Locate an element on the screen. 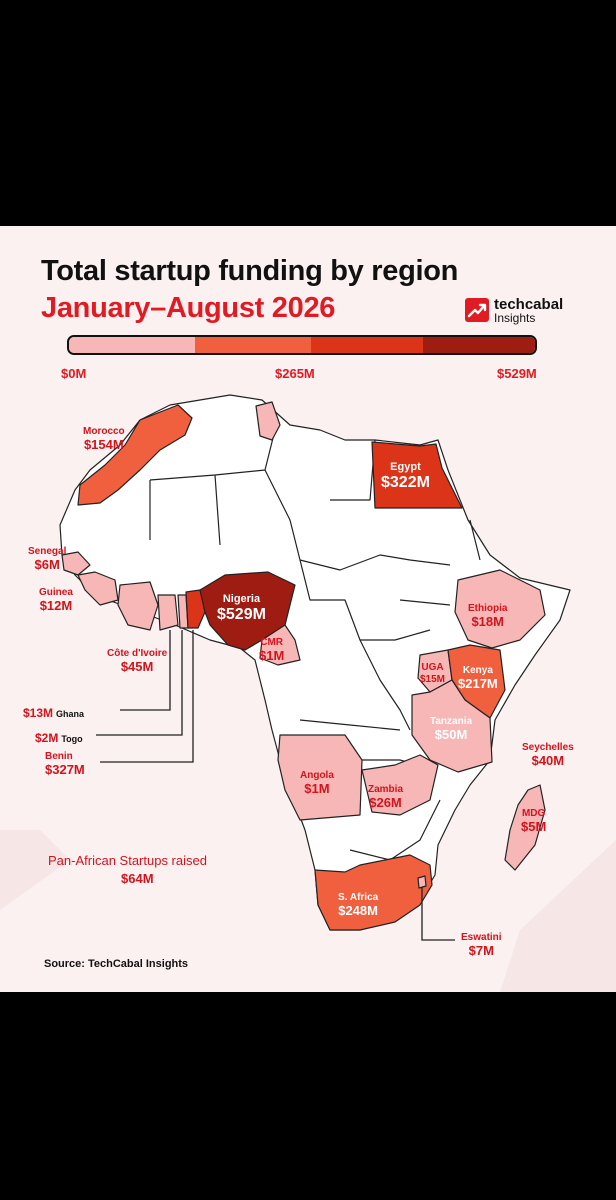 The image size is (616, 1200). label-kenya: Kenya $217M is located at coordinates (478, 678).